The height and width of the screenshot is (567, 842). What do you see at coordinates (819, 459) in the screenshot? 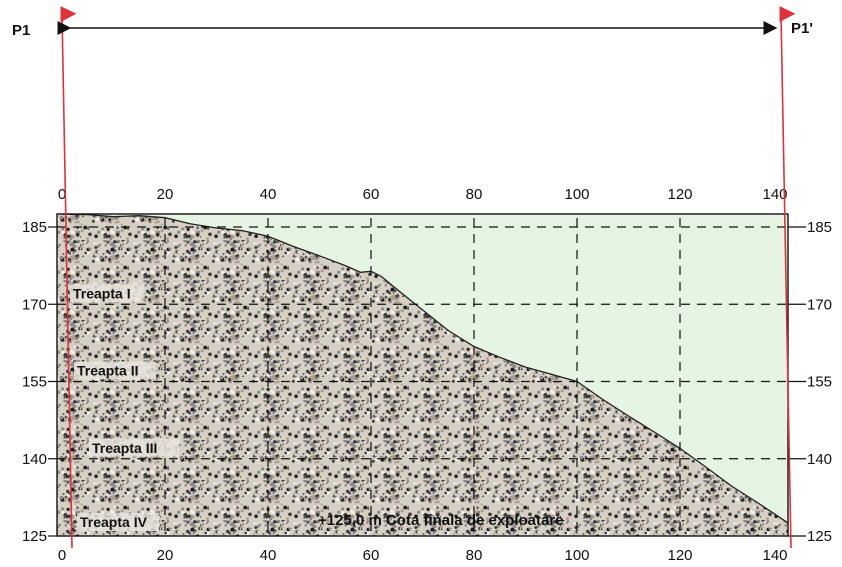
I see `y-tick-right: 140` at bounding box center [819, 459].